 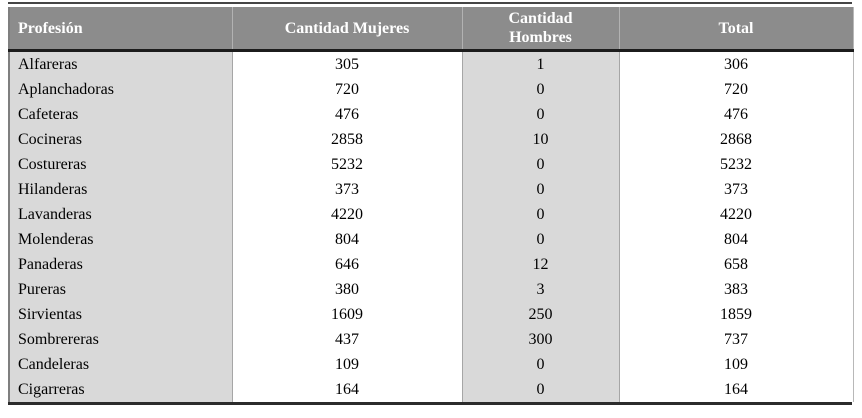 I want to click on table-row: Cafeteras 476 0 476, so click(x=431, y=114).